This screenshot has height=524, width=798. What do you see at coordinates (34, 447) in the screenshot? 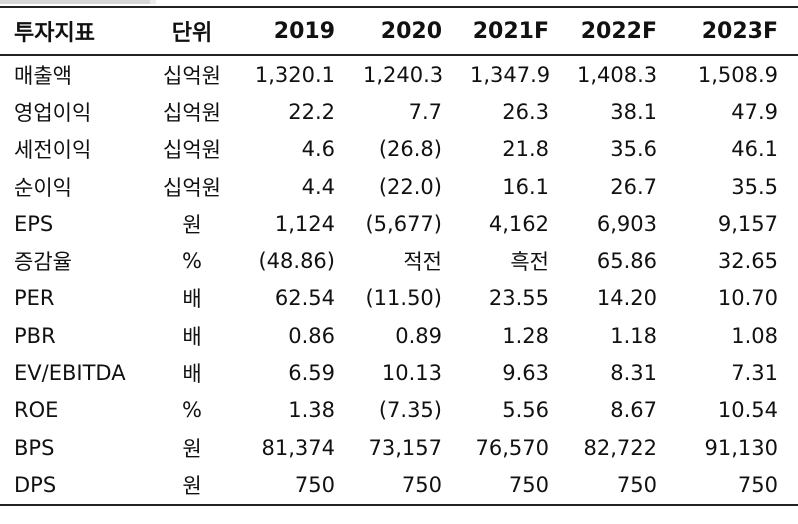
I see `row-label: BPS` at bounding box center [34, 447].